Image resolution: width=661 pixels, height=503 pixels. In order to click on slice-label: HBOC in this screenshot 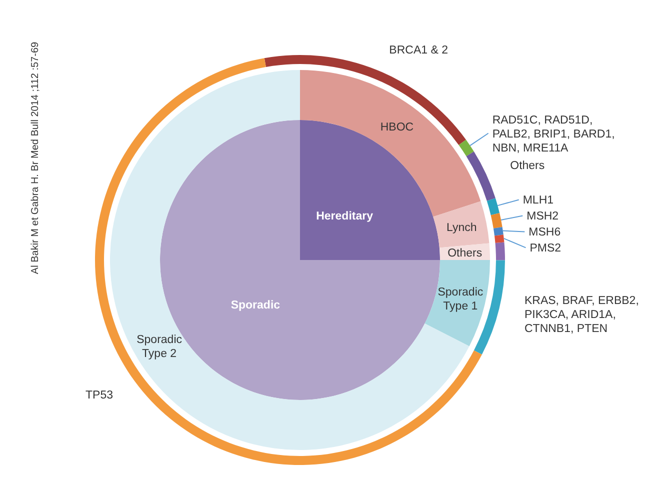, I will do `click(397, 128)`.